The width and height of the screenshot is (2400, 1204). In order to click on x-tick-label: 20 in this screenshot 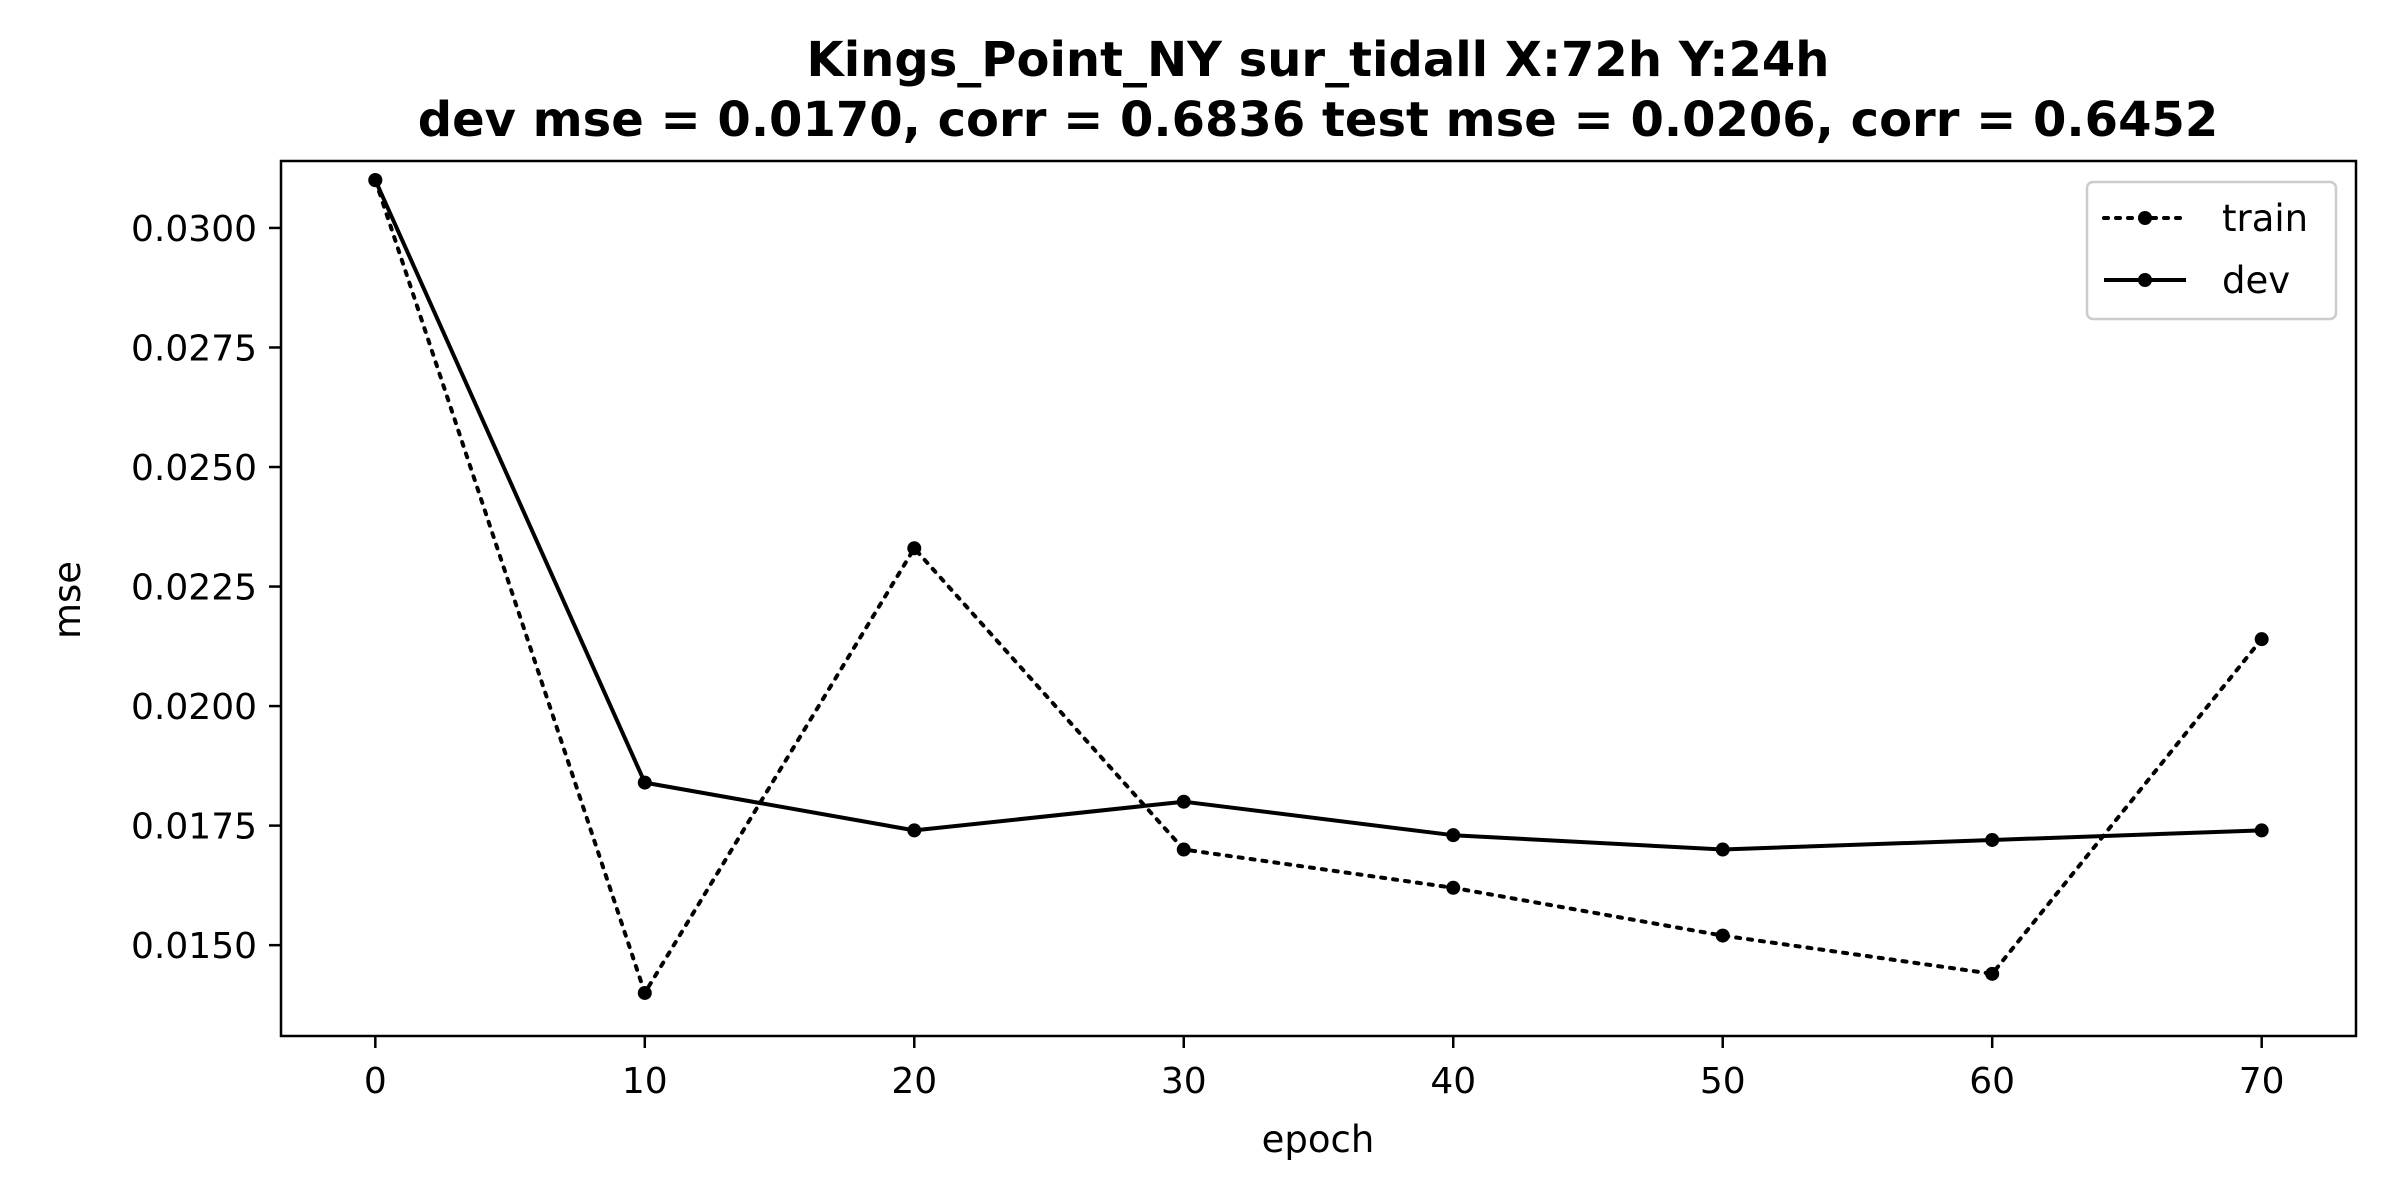, I will do `click(914, 1081)`.